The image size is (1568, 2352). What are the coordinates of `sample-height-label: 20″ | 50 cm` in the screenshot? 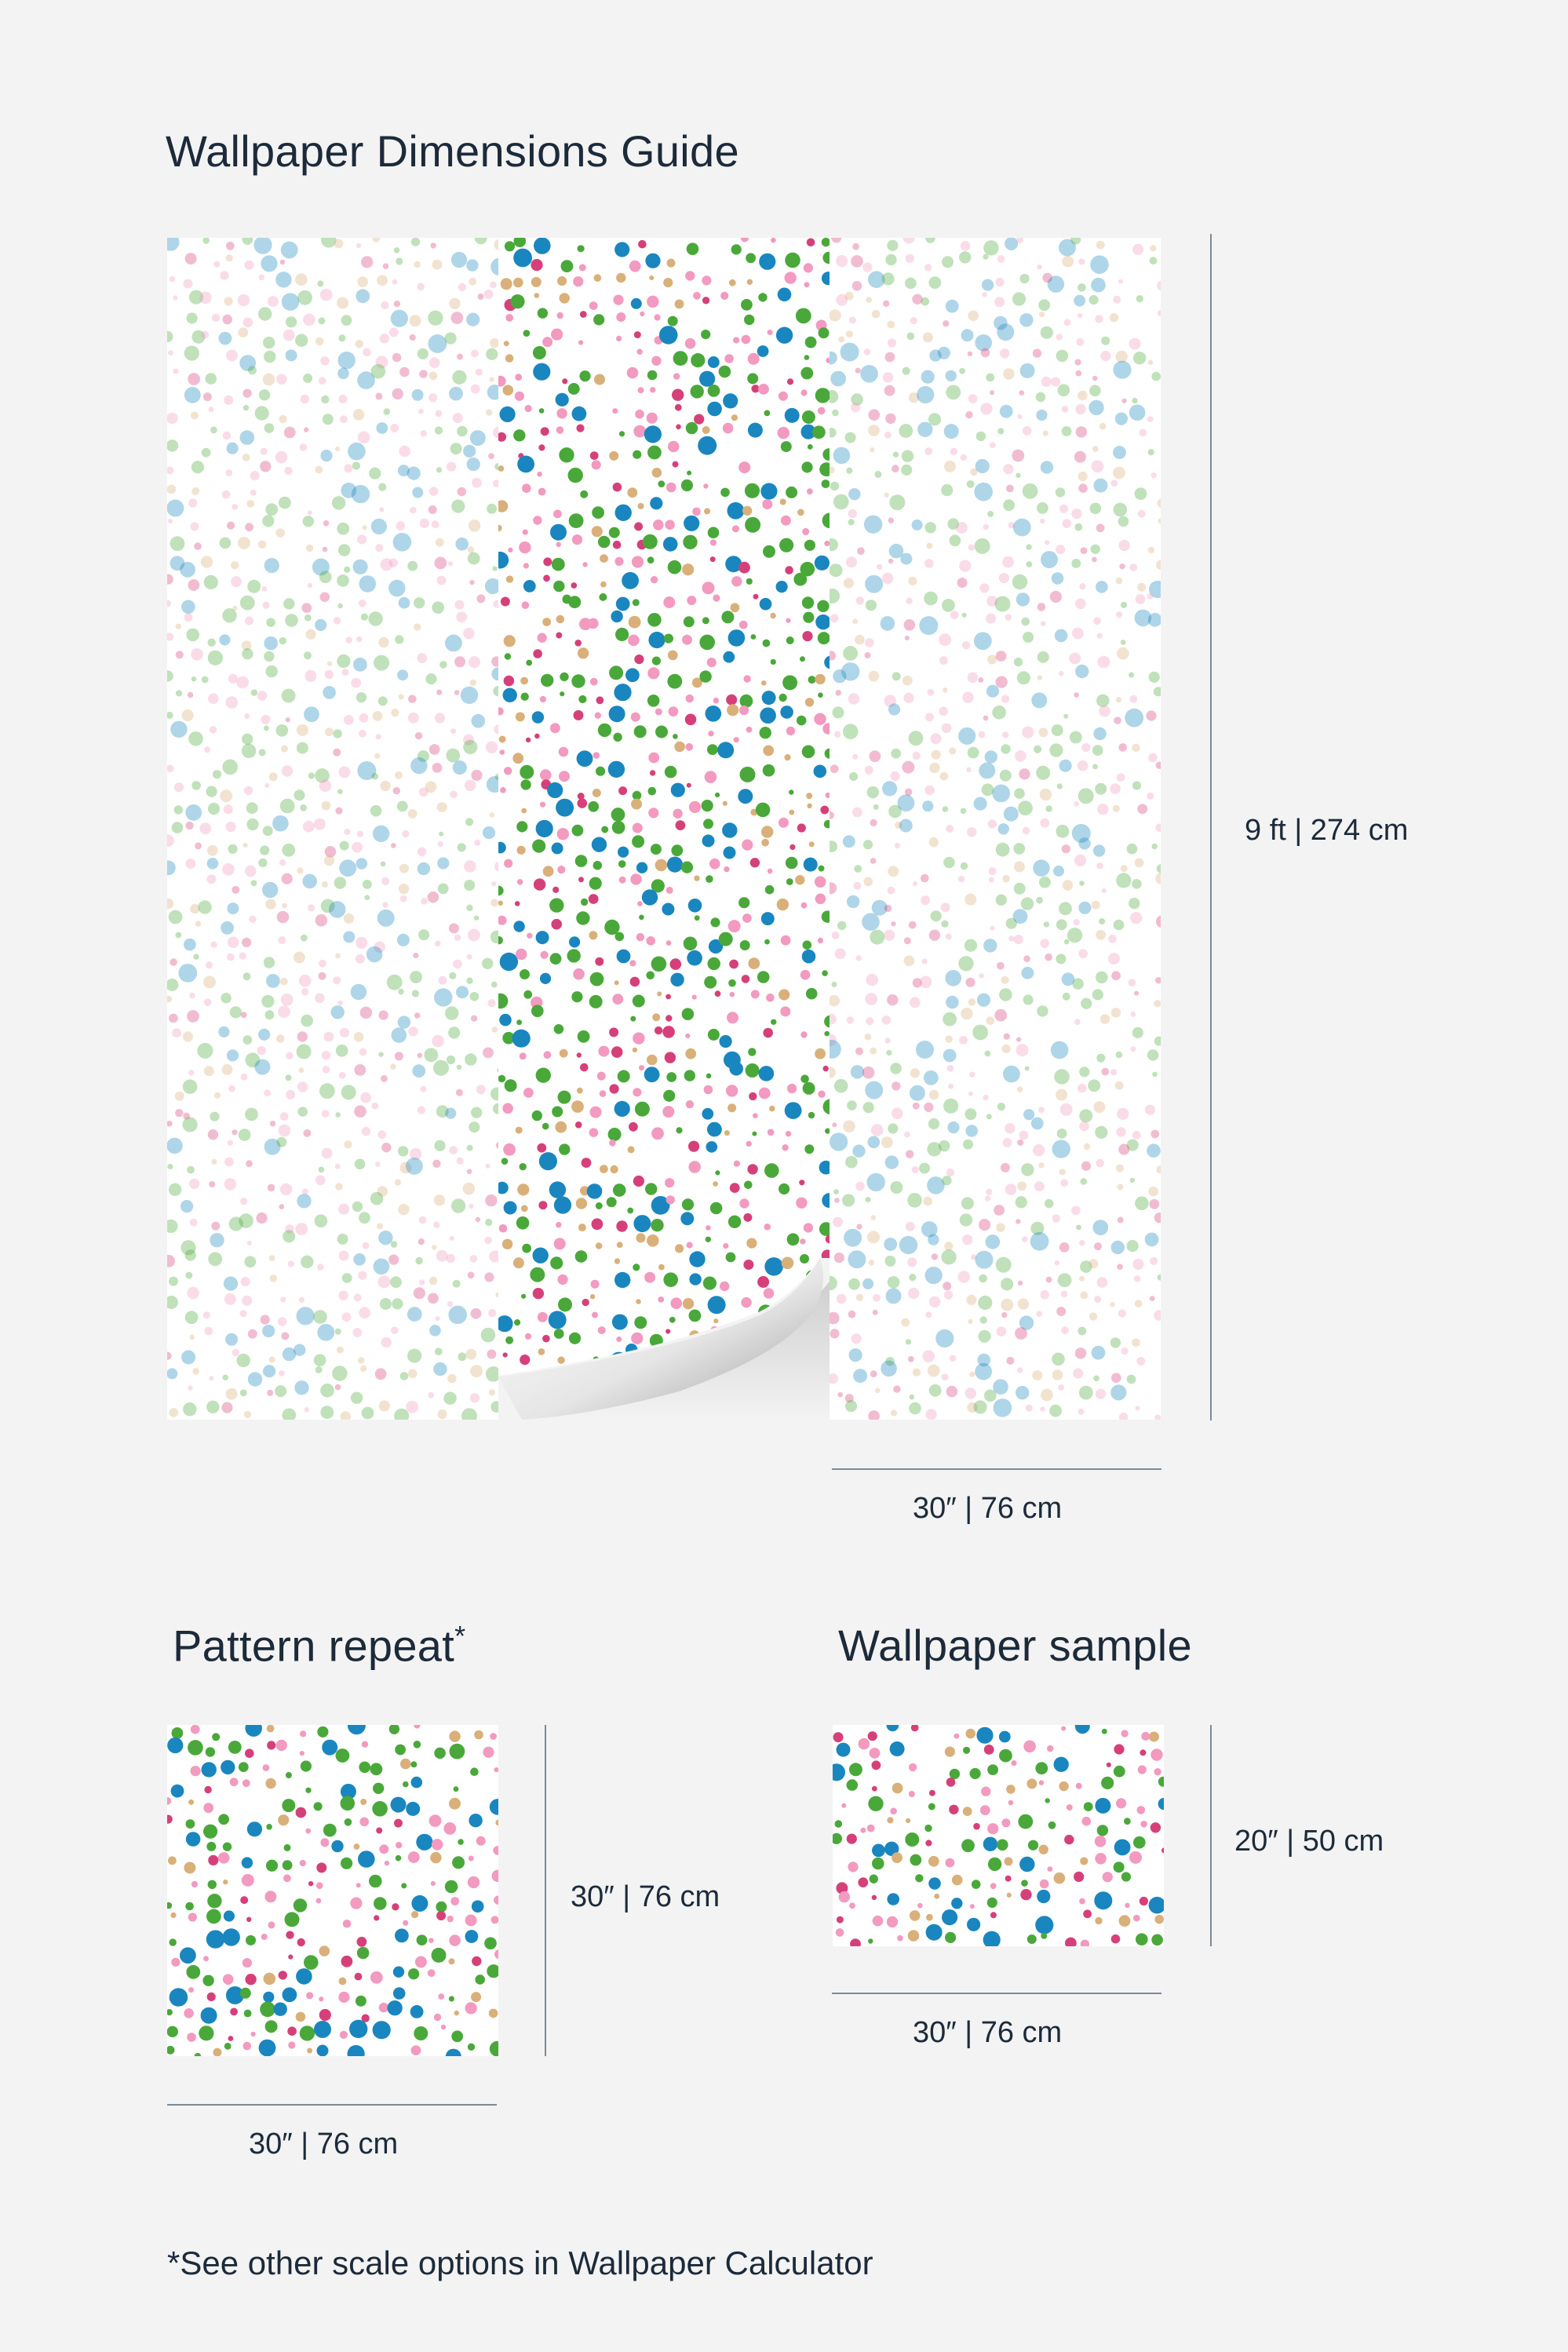 It's located at (1309, 1841).